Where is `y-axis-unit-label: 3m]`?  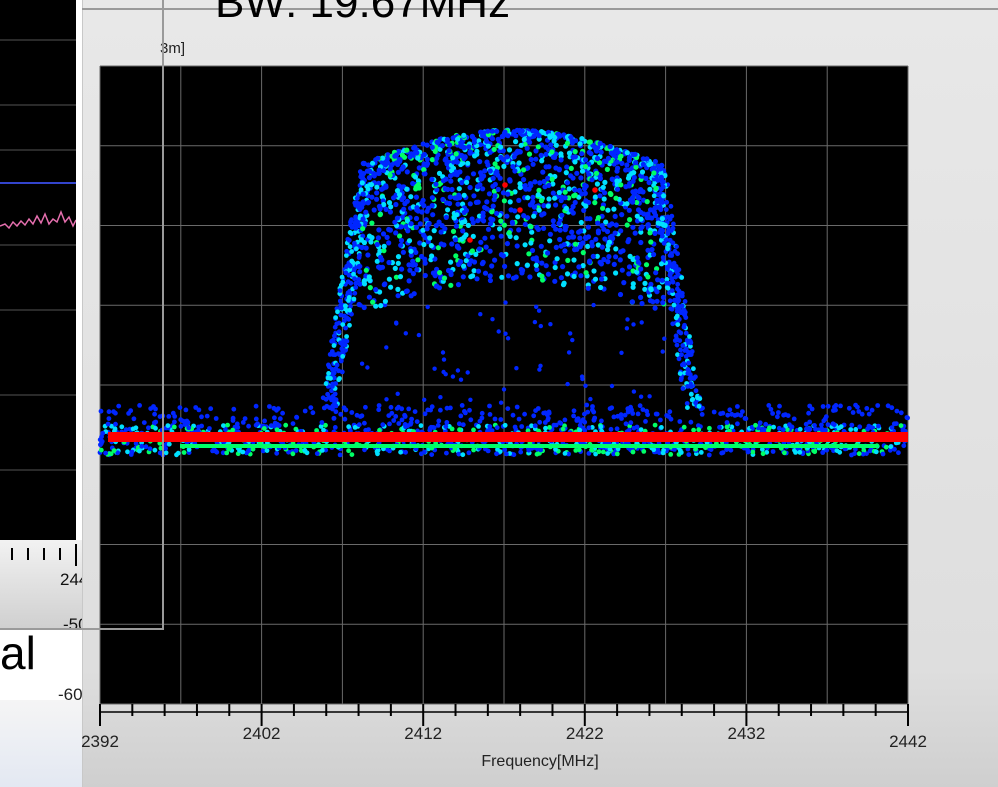
y-axis-unit-label: 3m] is located at coordinates (173, 48).